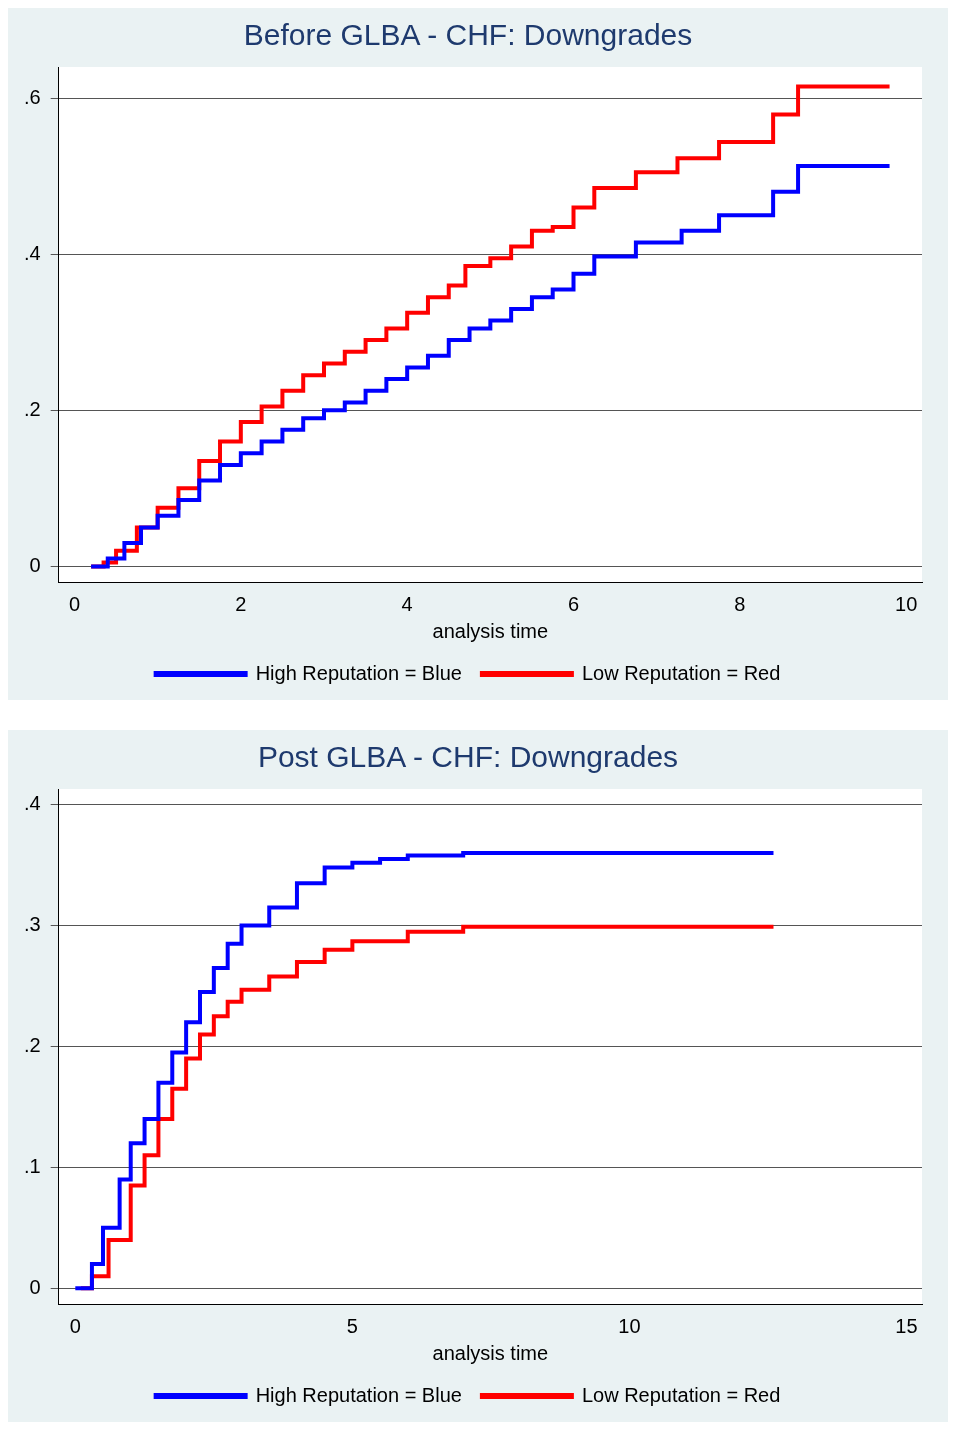  What do you see at coordinates (468, 757) in the screenshot?
I see `chart-title: Post GLBA - CHF: Downgrades` at bounding box center [468, 757].